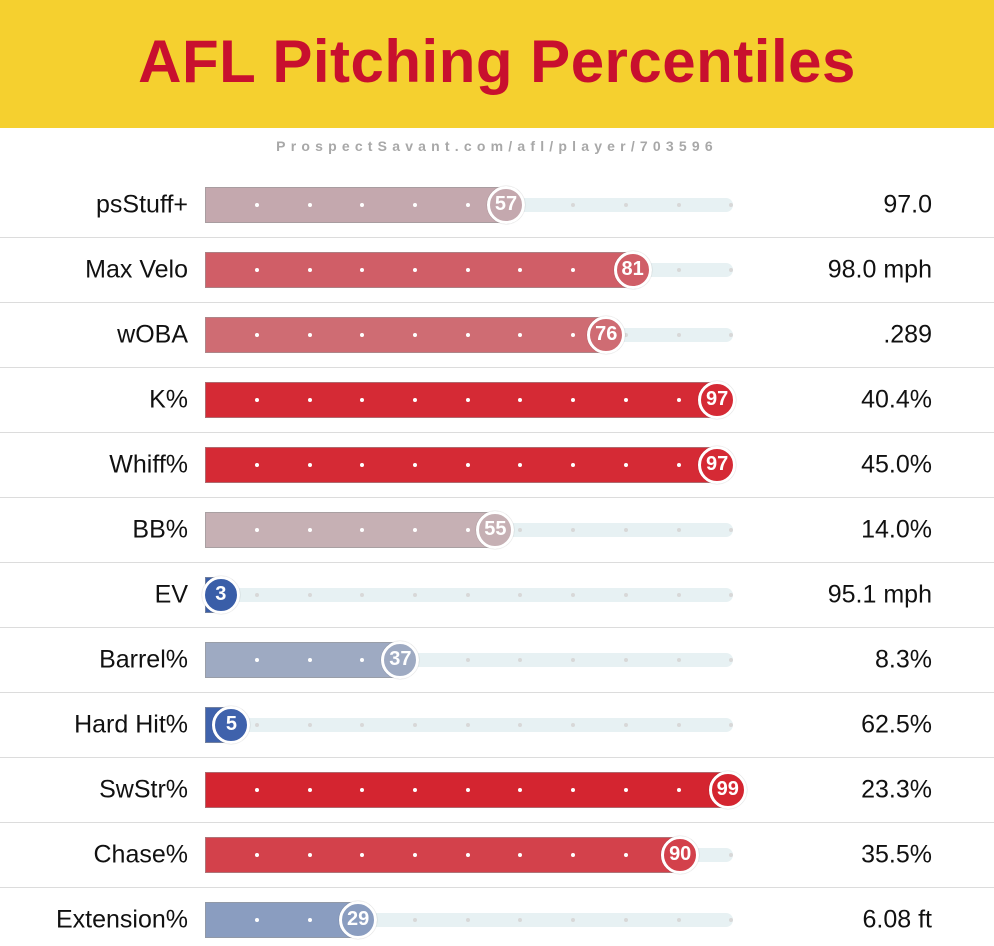 This screenshot has height=946, width=994. Describe the element at coordinates (142, 204) in the screenshot. I see `metric-label: psStuff+` at that location.